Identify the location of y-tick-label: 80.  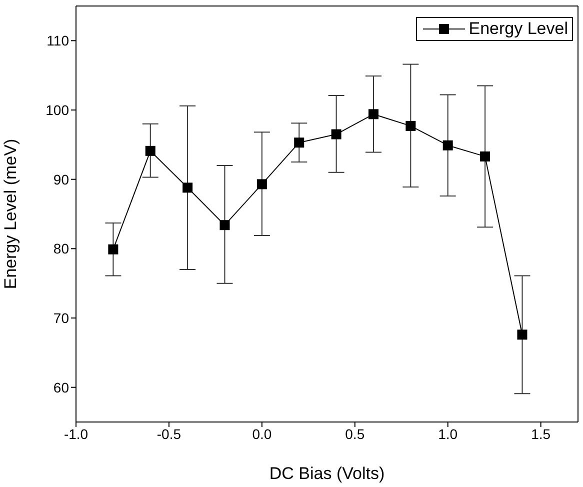
(61, 248).